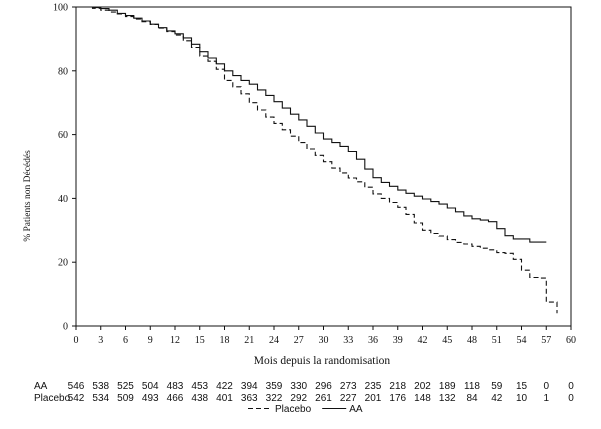 Image resolution: width=601 pixels, height=429 pixels. I want to click on risk-cell: 202, so click(422, 386).